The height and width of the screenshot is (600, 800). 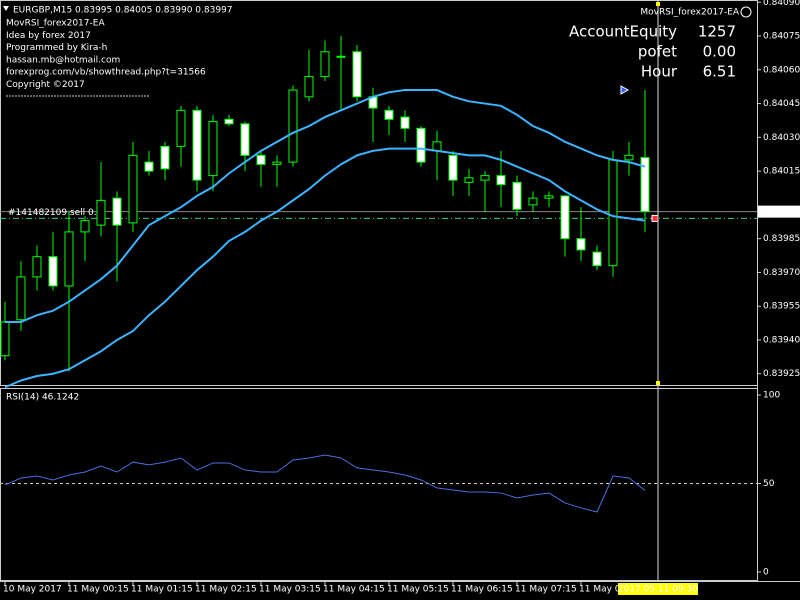 What do you see at coordinates (781, 239) in the screenshot?
I see `y-tick-label: 0.83985` at bounding box center [781, 239].